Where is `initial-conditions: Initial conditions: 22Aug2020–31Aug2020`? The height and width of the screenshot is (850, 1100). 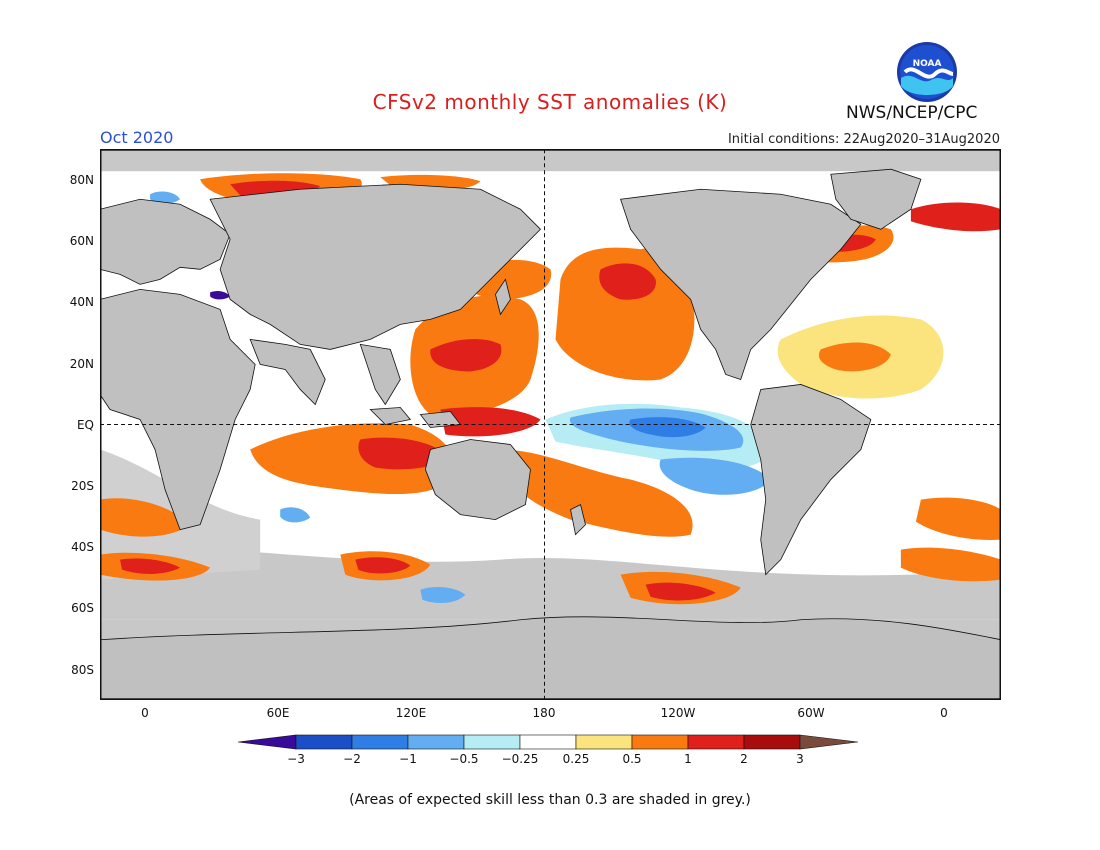
initial-conditions: Initial conditions: 22Aug2020–31Aug2020 is located at coordinates (863, 139).